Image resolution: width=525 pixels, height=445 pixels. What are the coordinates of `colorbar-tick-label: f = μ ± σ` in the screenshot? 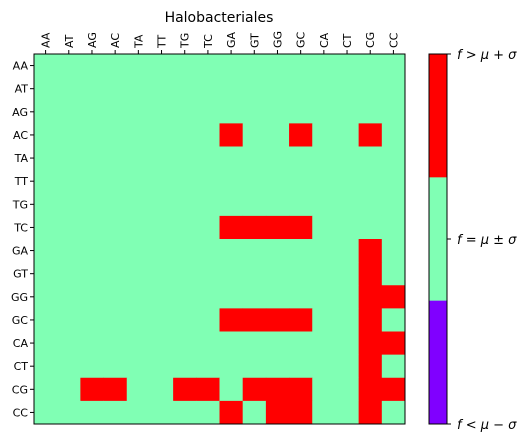 It's located at (487, 240).